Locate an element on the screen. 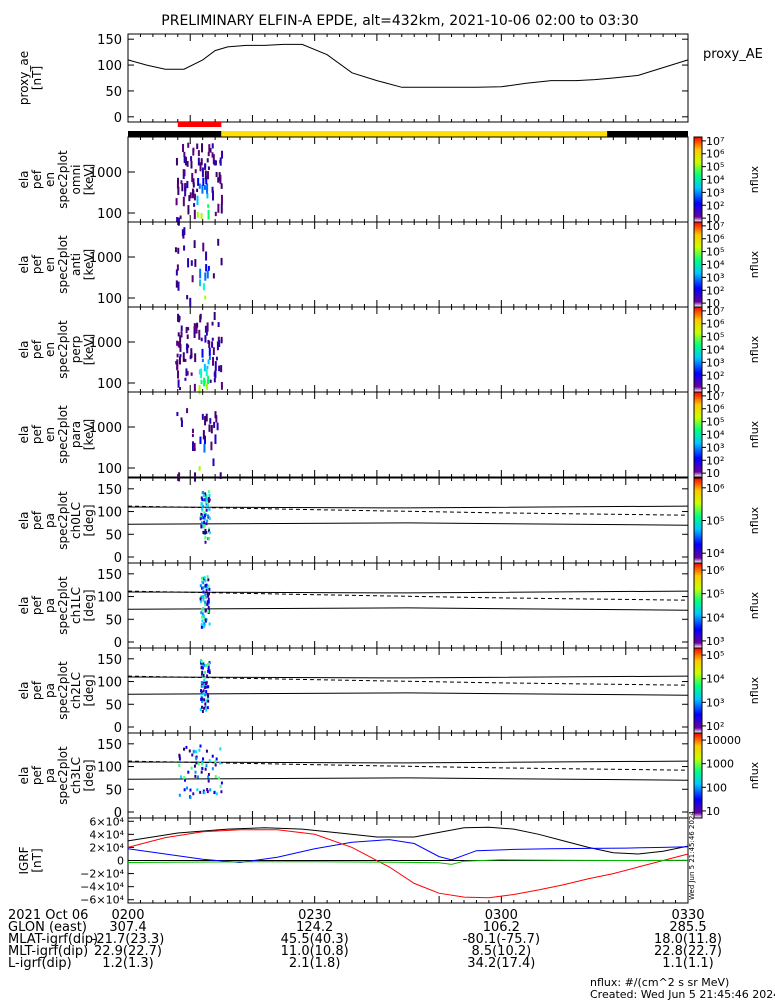 The height and width of the screenshot is (1000, 775). pitch-angle-3-colorbar-tick-label: 10³ is located at coordinates (715, 702).